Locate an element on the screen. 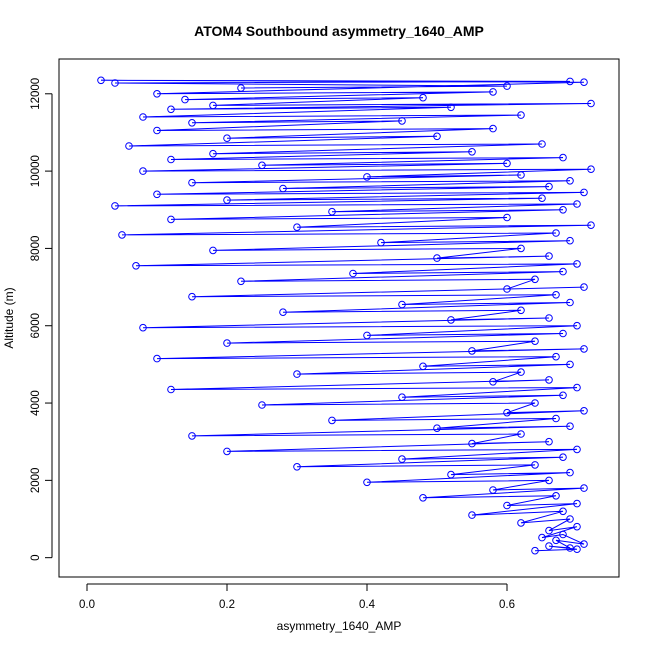  y-tick-label: 12000 is located at coordinates (36, 94).